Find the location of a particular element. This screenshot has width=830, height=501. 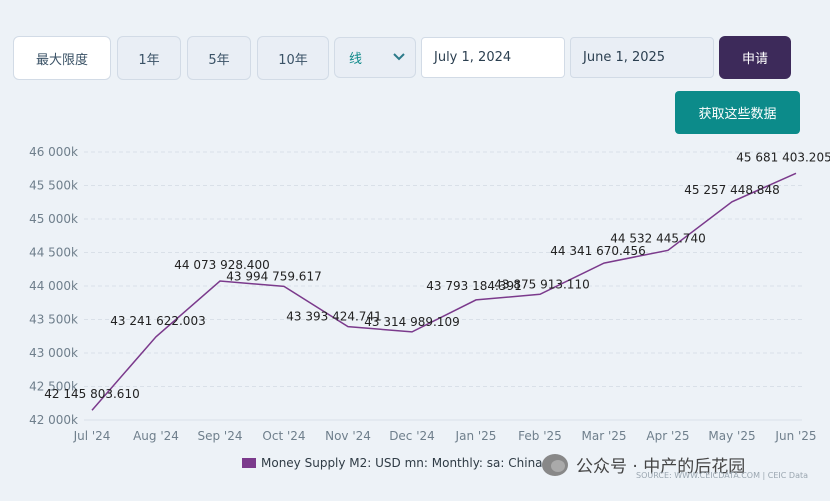

chevron-down-icon is located at coordinates (399, 57).